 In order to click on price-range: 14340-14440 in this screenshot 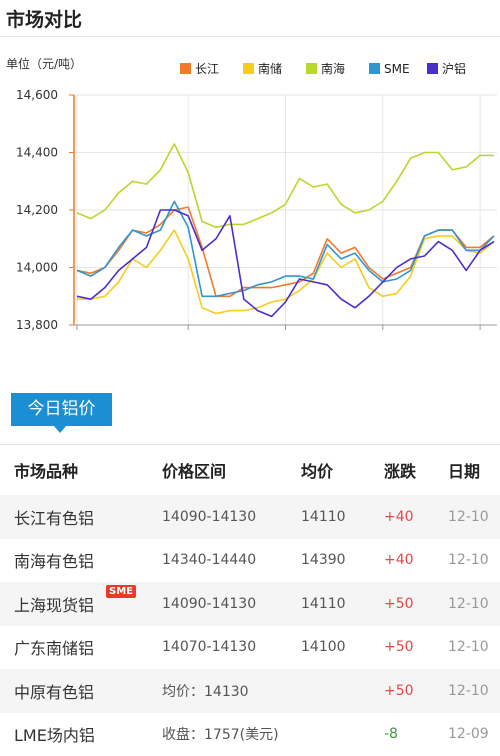, I will do `click(209, 561)`.